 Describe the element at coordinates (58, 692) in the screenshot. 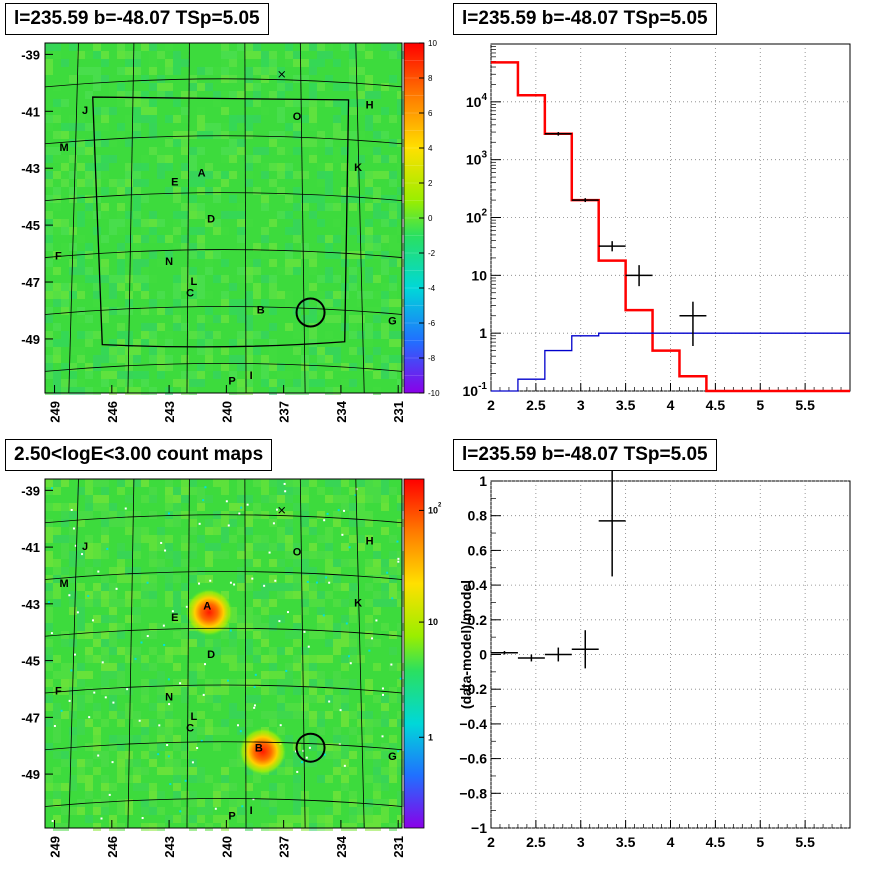

I see `source-label-F: F` at that location.